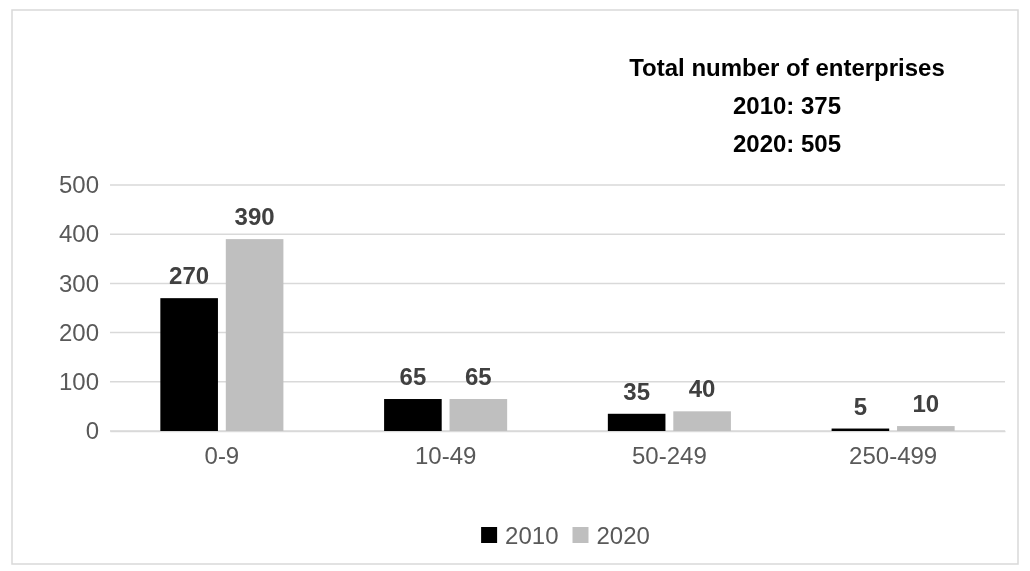  I want to click on legend-label: 2010, so click(532, 535).